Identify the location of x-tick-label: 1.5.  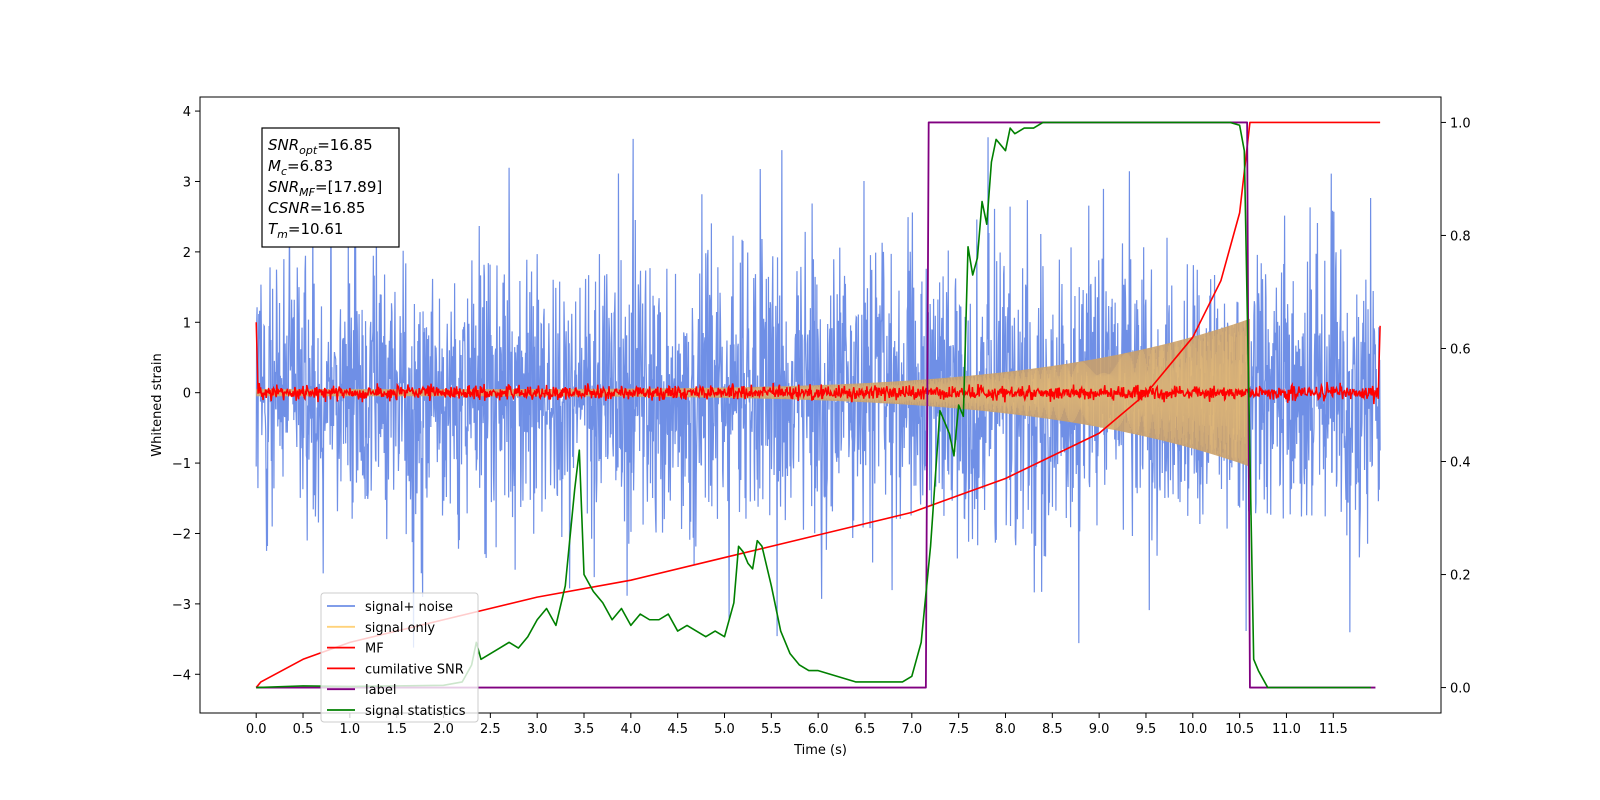
(396, 729).